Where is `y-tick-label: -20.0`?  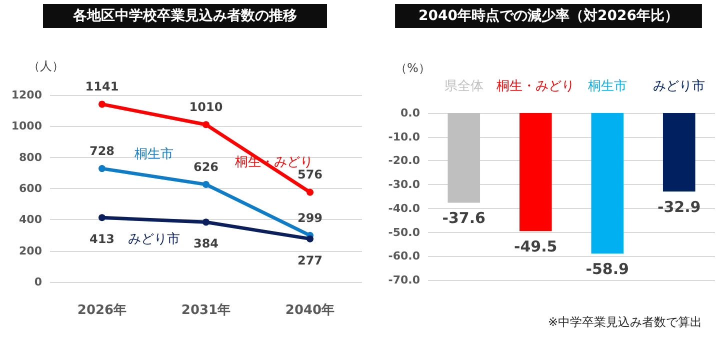 y-tick-label: -20.0 is located at coordinates (404, 161).